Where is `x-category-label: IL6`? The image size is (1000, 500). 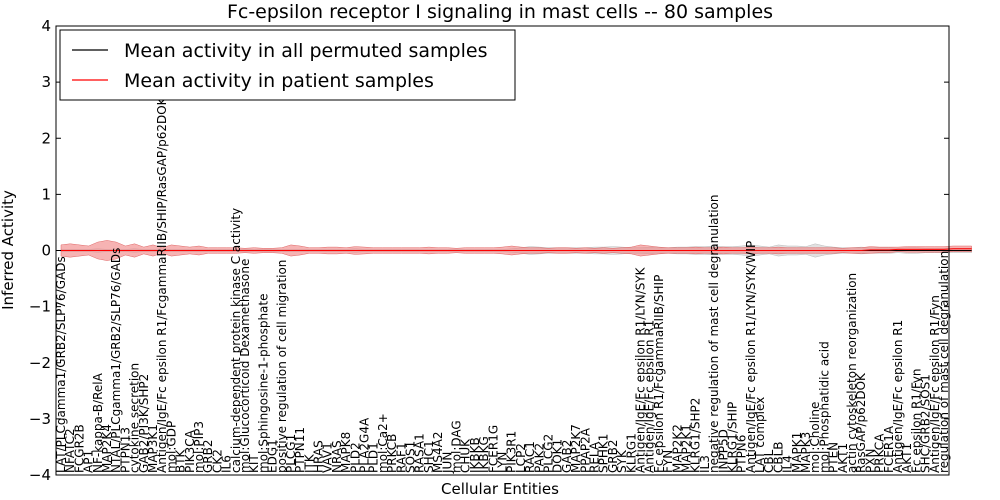
x-category-label: IL6 is located at coordinates (227, 464).